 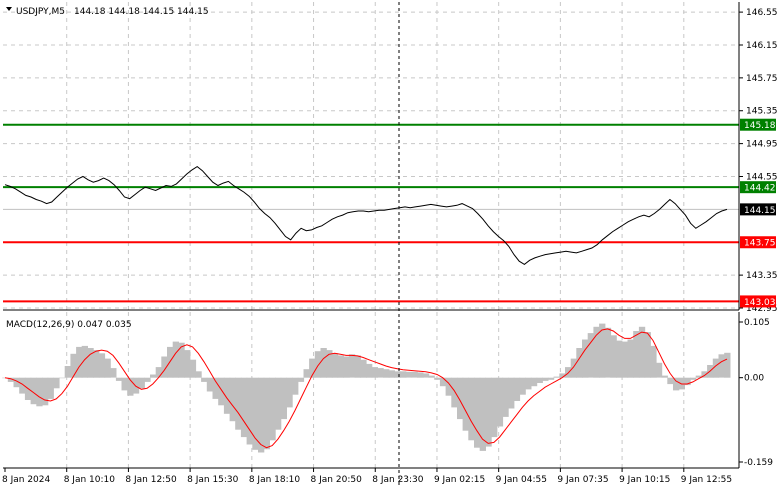 I want to click on macd-label: MACD(12,26,9) 0.047 0.035, so click(x=69, y=325).